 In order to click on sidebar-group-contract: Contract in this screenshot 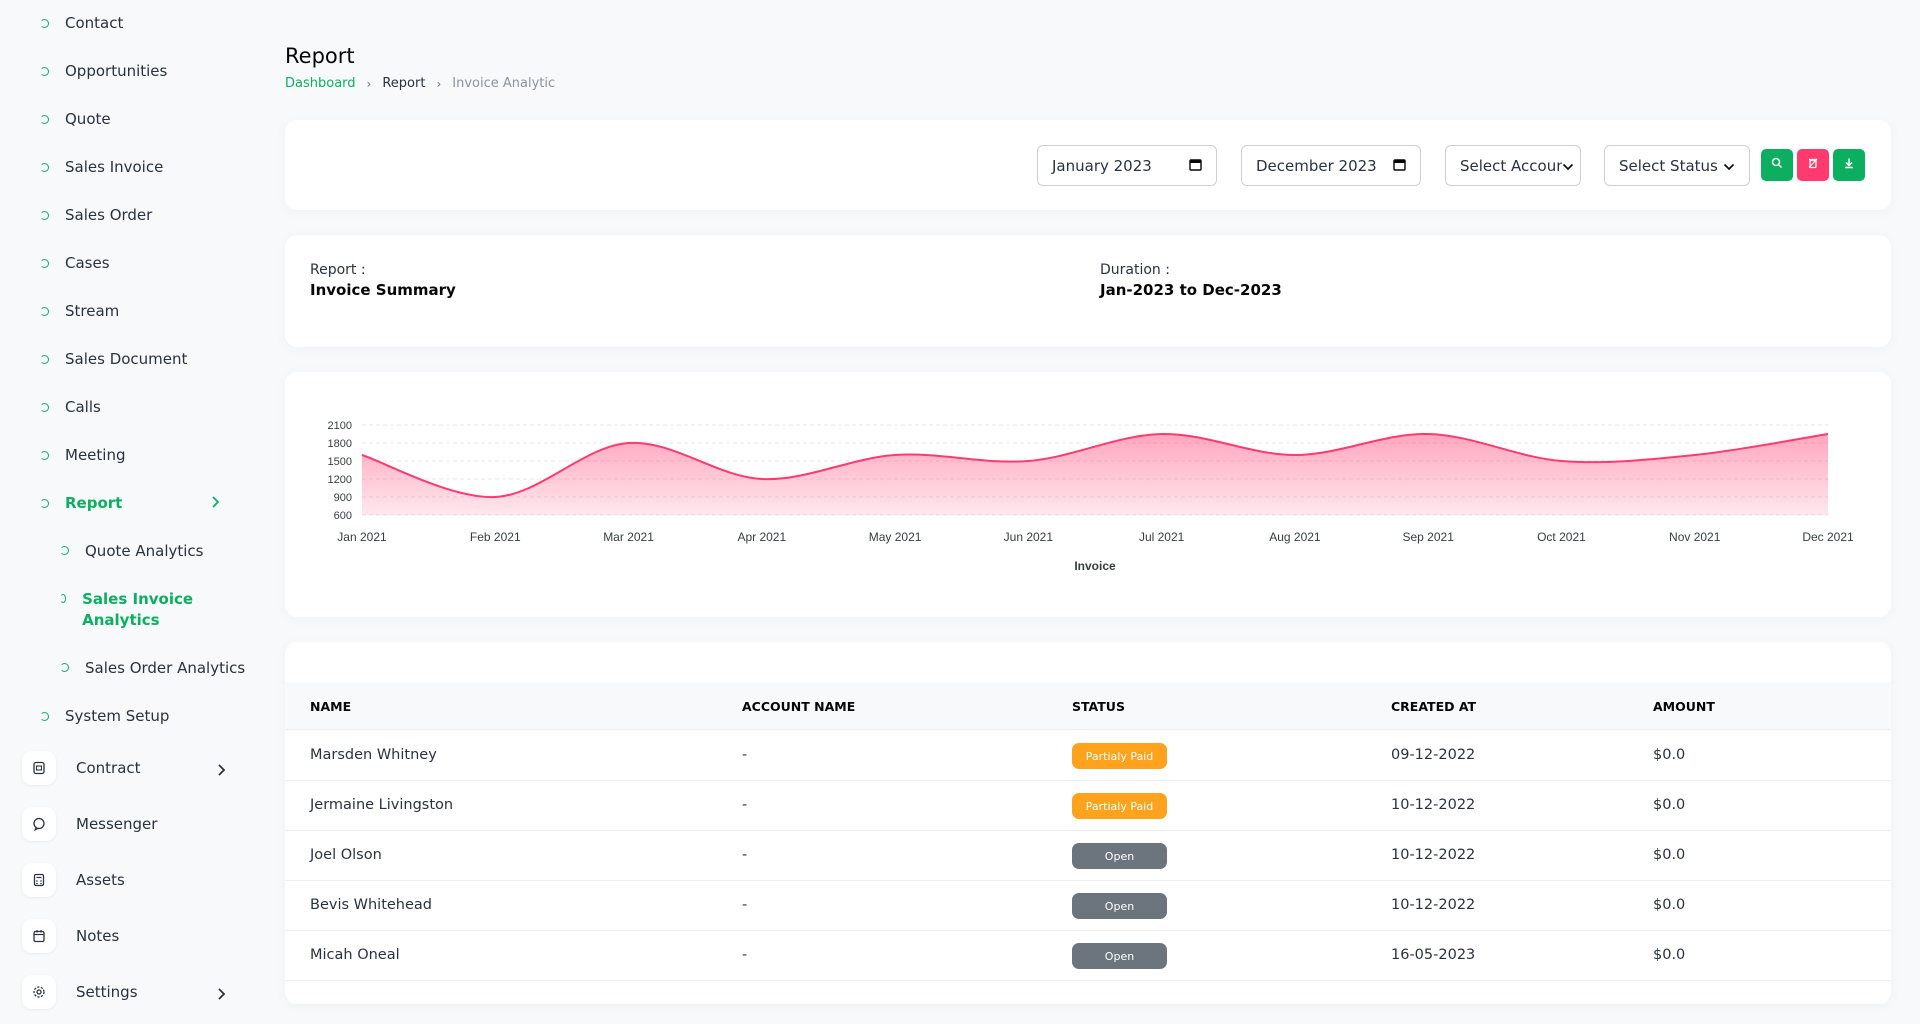, I will do `click(81, 768)`.